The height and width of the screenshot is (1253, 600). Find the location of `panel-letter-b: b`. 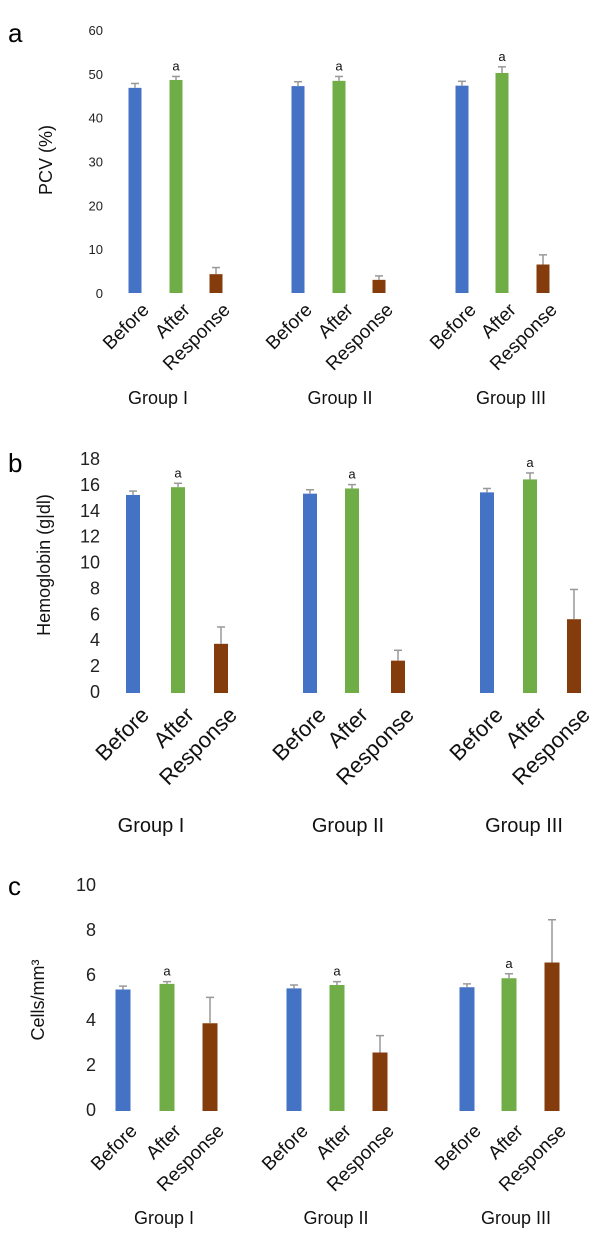

panel-letter-b: b is located at coordinates (15, 463).